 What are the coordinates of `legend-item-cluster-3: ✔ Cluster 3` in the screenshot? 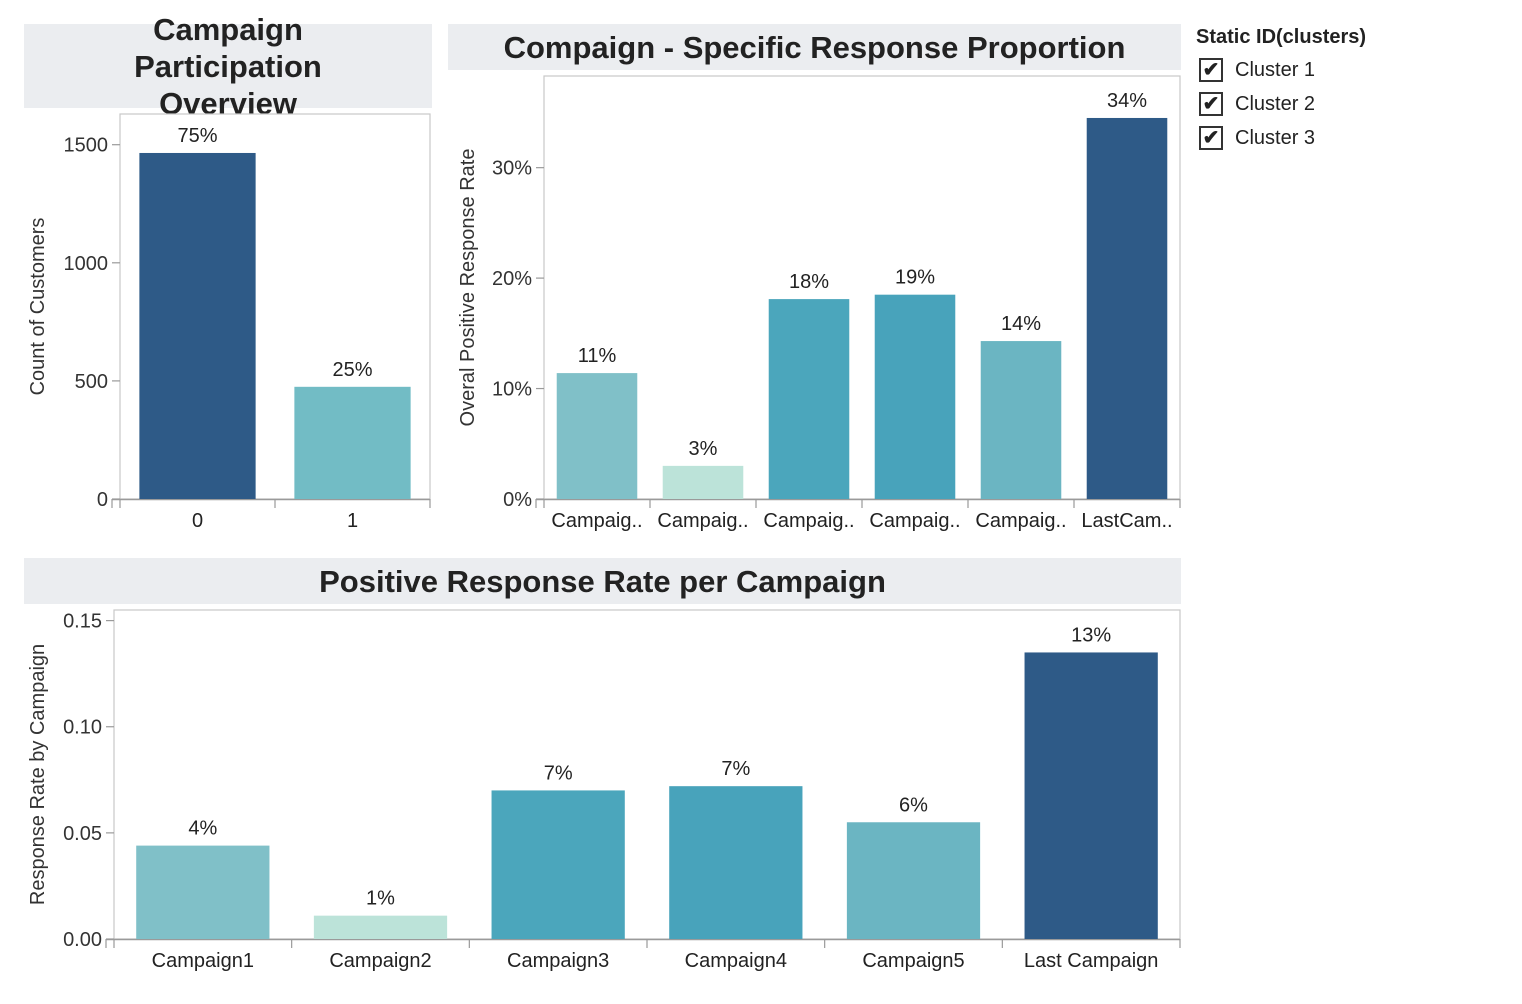 It's located at (1281, 138).